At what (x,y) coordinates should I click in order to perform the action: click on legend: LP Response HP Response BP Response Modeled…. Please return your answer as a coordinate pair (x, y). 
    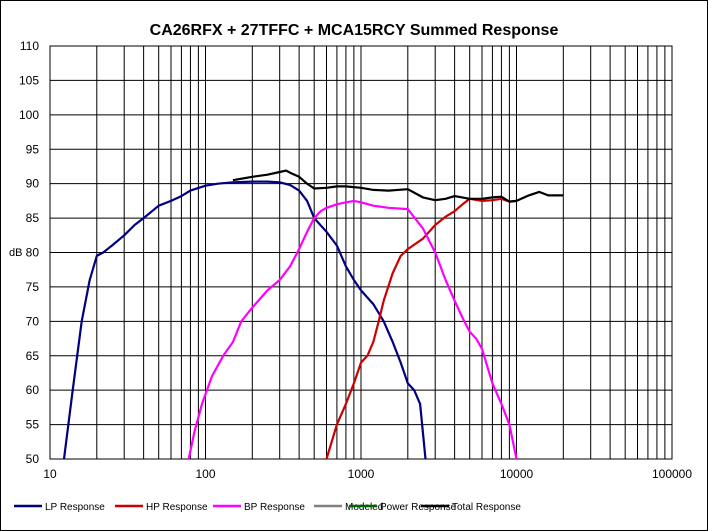
    Looking at the image, I should click on (267, 507).